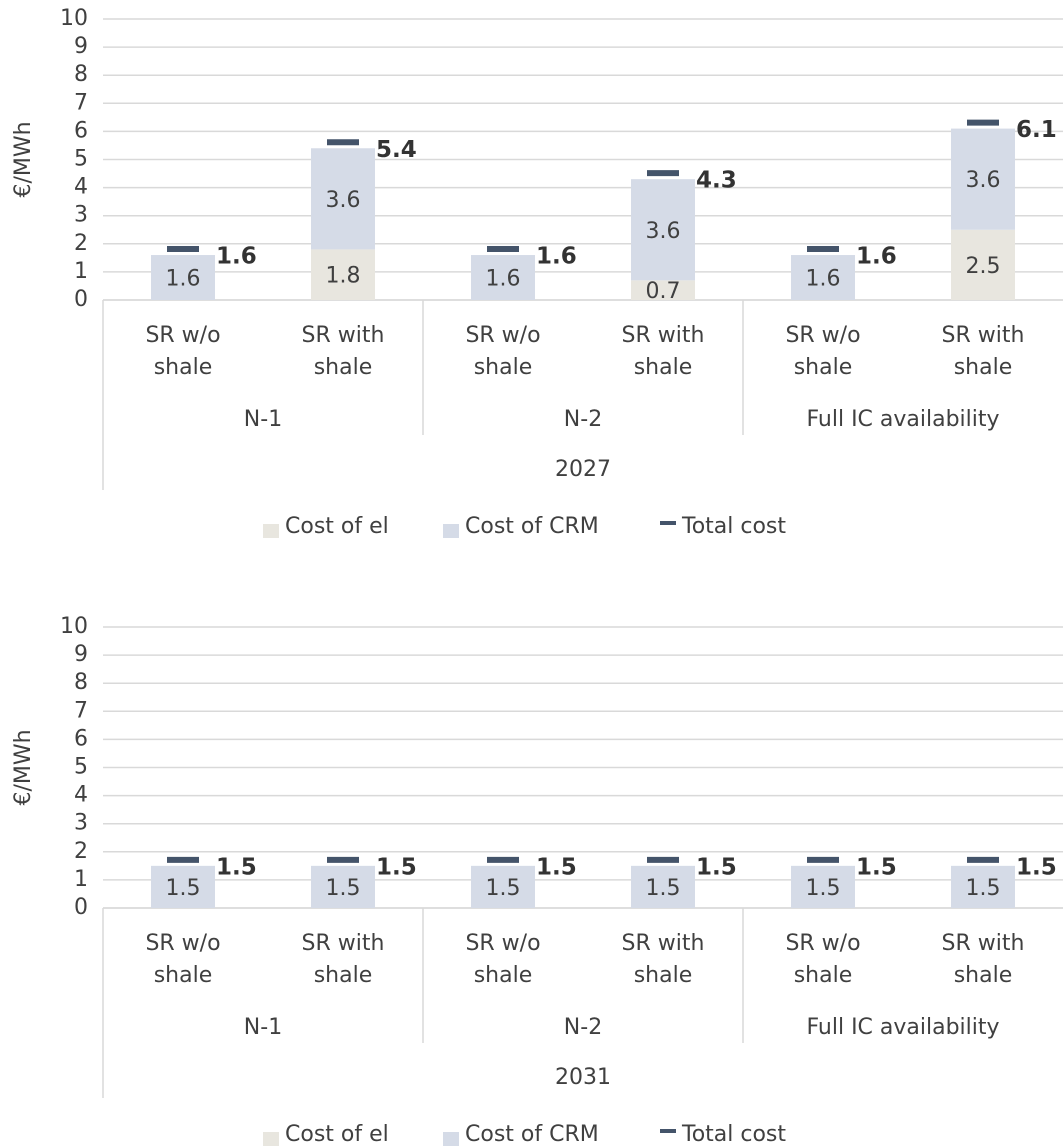 This screenshot has height=1148, width=1064. I want to click on bar-label: 2.5, so click(983, 266).